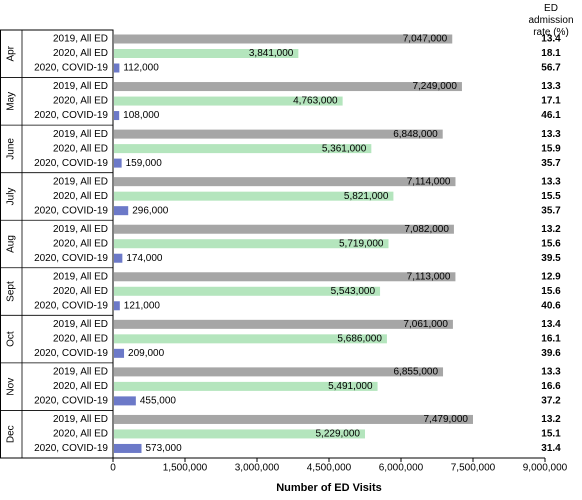  What do you see at coordinates (141, 68) in the screenshot?
I see `bar-value-label: 112,000` at bounding box center [141, 68].